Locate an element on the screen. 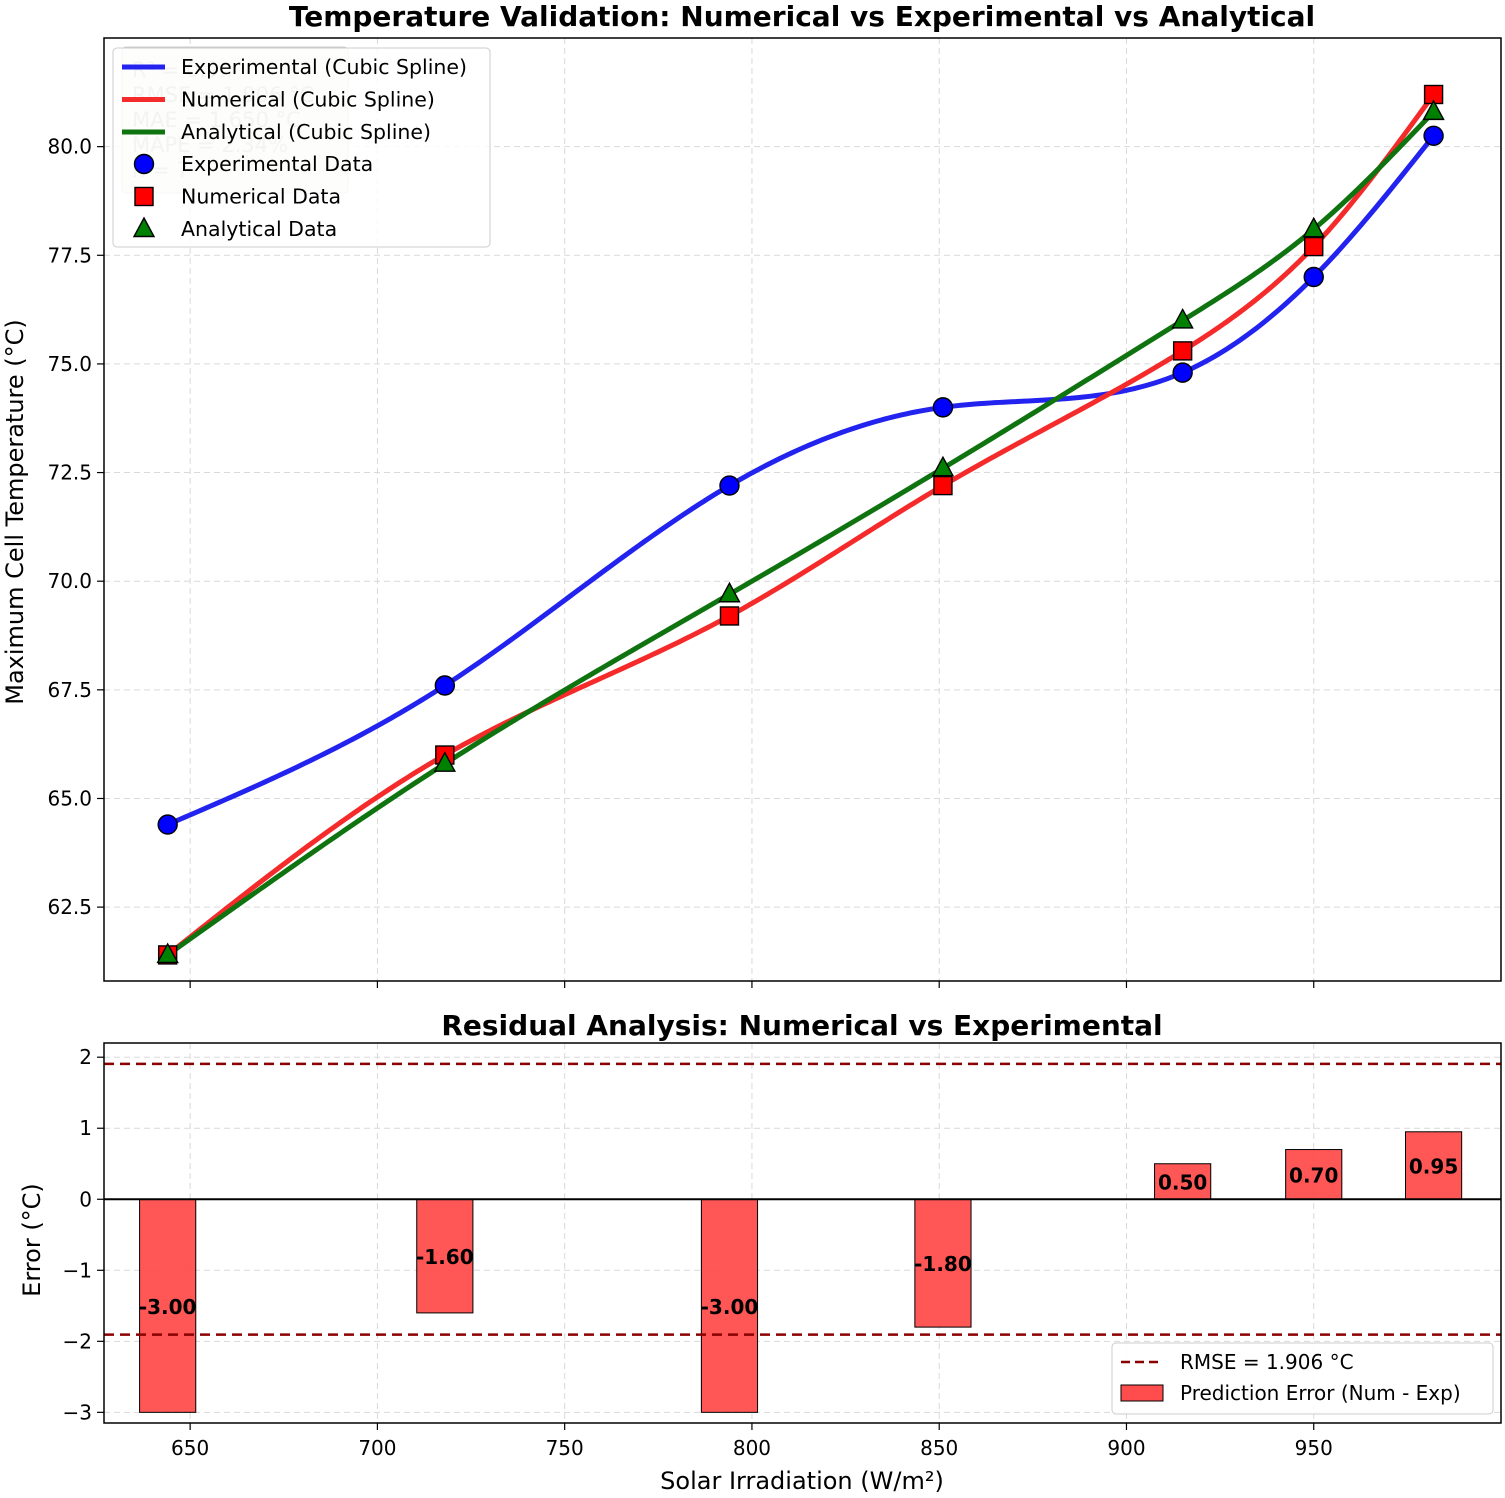  bottom-x-tick-label: 850 is located at coordinates (939, 1448).